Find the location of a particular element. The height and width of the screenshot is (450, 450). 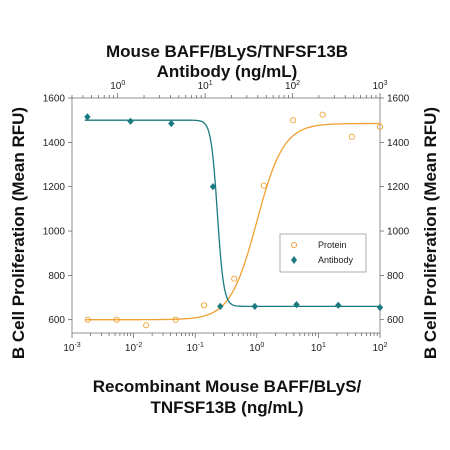

left-tick-label: 1200 is located at coordinates (54, 187).